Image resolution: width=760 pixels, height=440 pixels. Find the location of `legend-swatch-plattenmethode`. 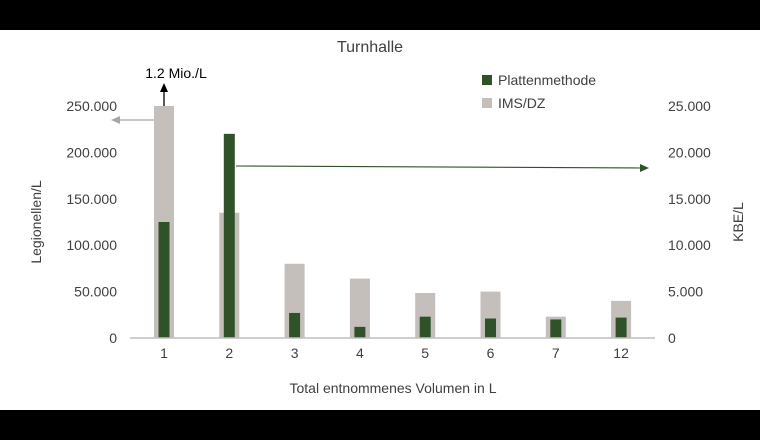

legend-swatch-plattenmethode is located at coordinates (487, 80).